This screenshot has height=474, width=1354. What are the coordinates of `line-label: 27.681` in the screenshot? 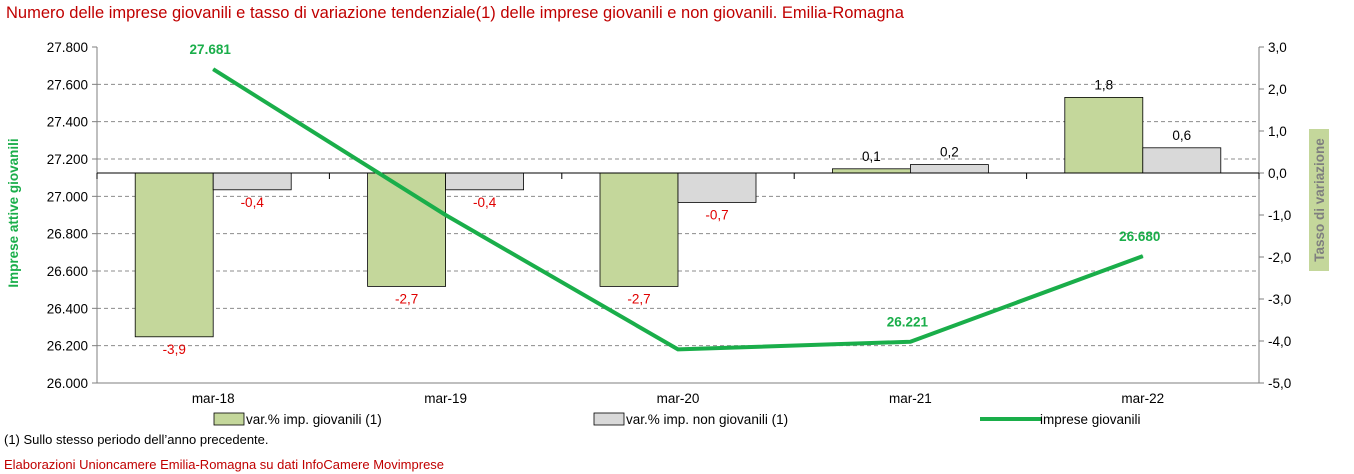 It's located at (211, 49).